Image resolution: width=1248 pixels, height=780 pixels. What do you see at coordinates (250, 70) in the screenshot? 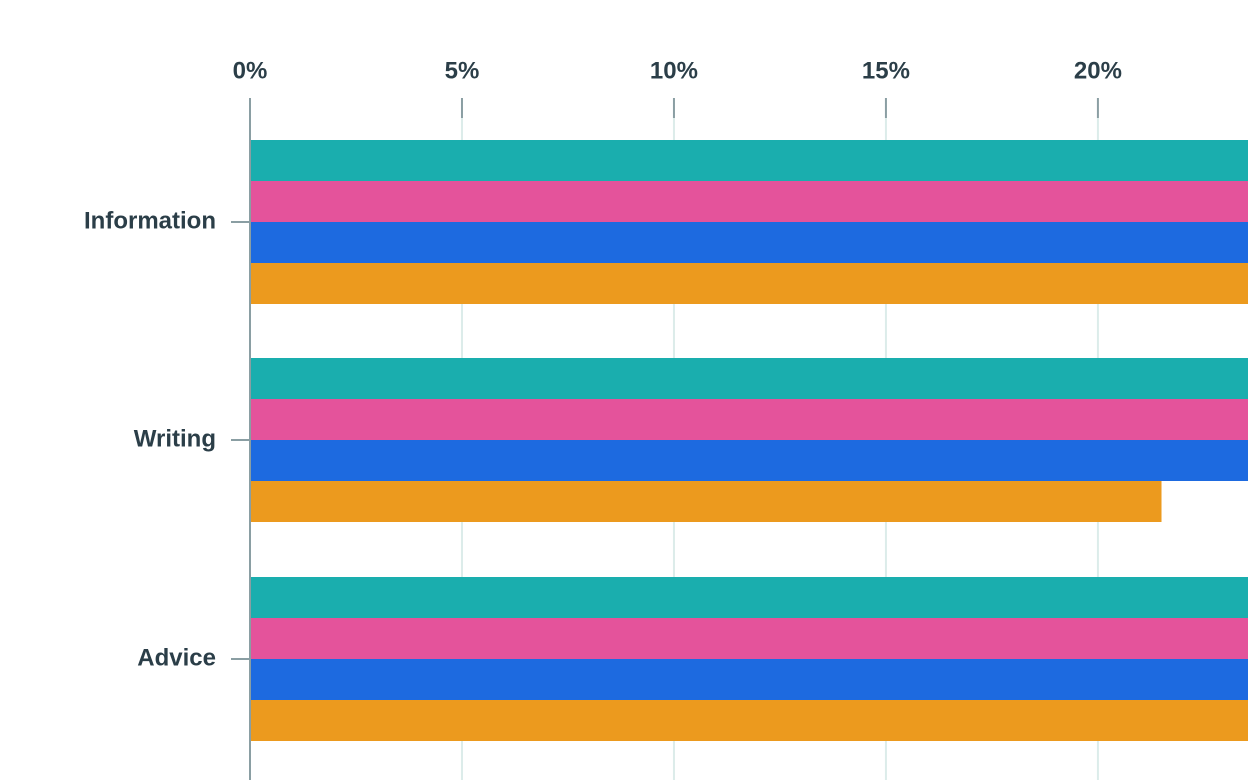
I see `x-tick-label: 0%` at bounding box center [250, 70].